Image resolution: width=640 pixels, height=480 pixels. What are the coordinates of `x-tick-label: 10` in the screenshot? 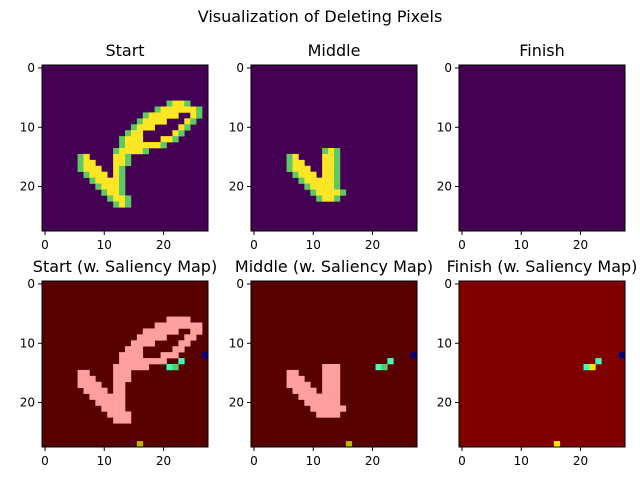 It's located at (313, 461).